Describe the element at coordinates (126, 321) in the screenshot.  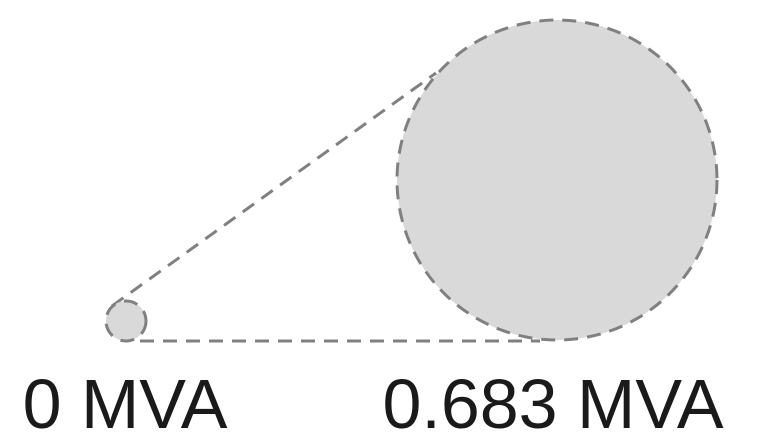
I see `small-bubble` at that location.